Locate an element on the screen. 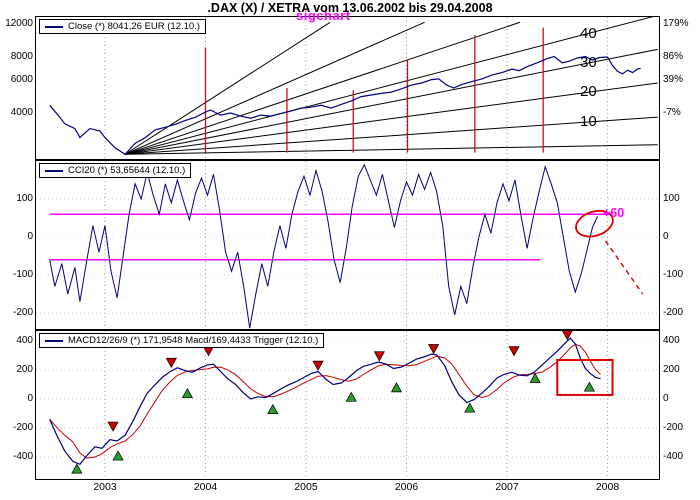 This screenshot has width=700, height=500. highlight-ellipse is located at coordinates (594, 223).